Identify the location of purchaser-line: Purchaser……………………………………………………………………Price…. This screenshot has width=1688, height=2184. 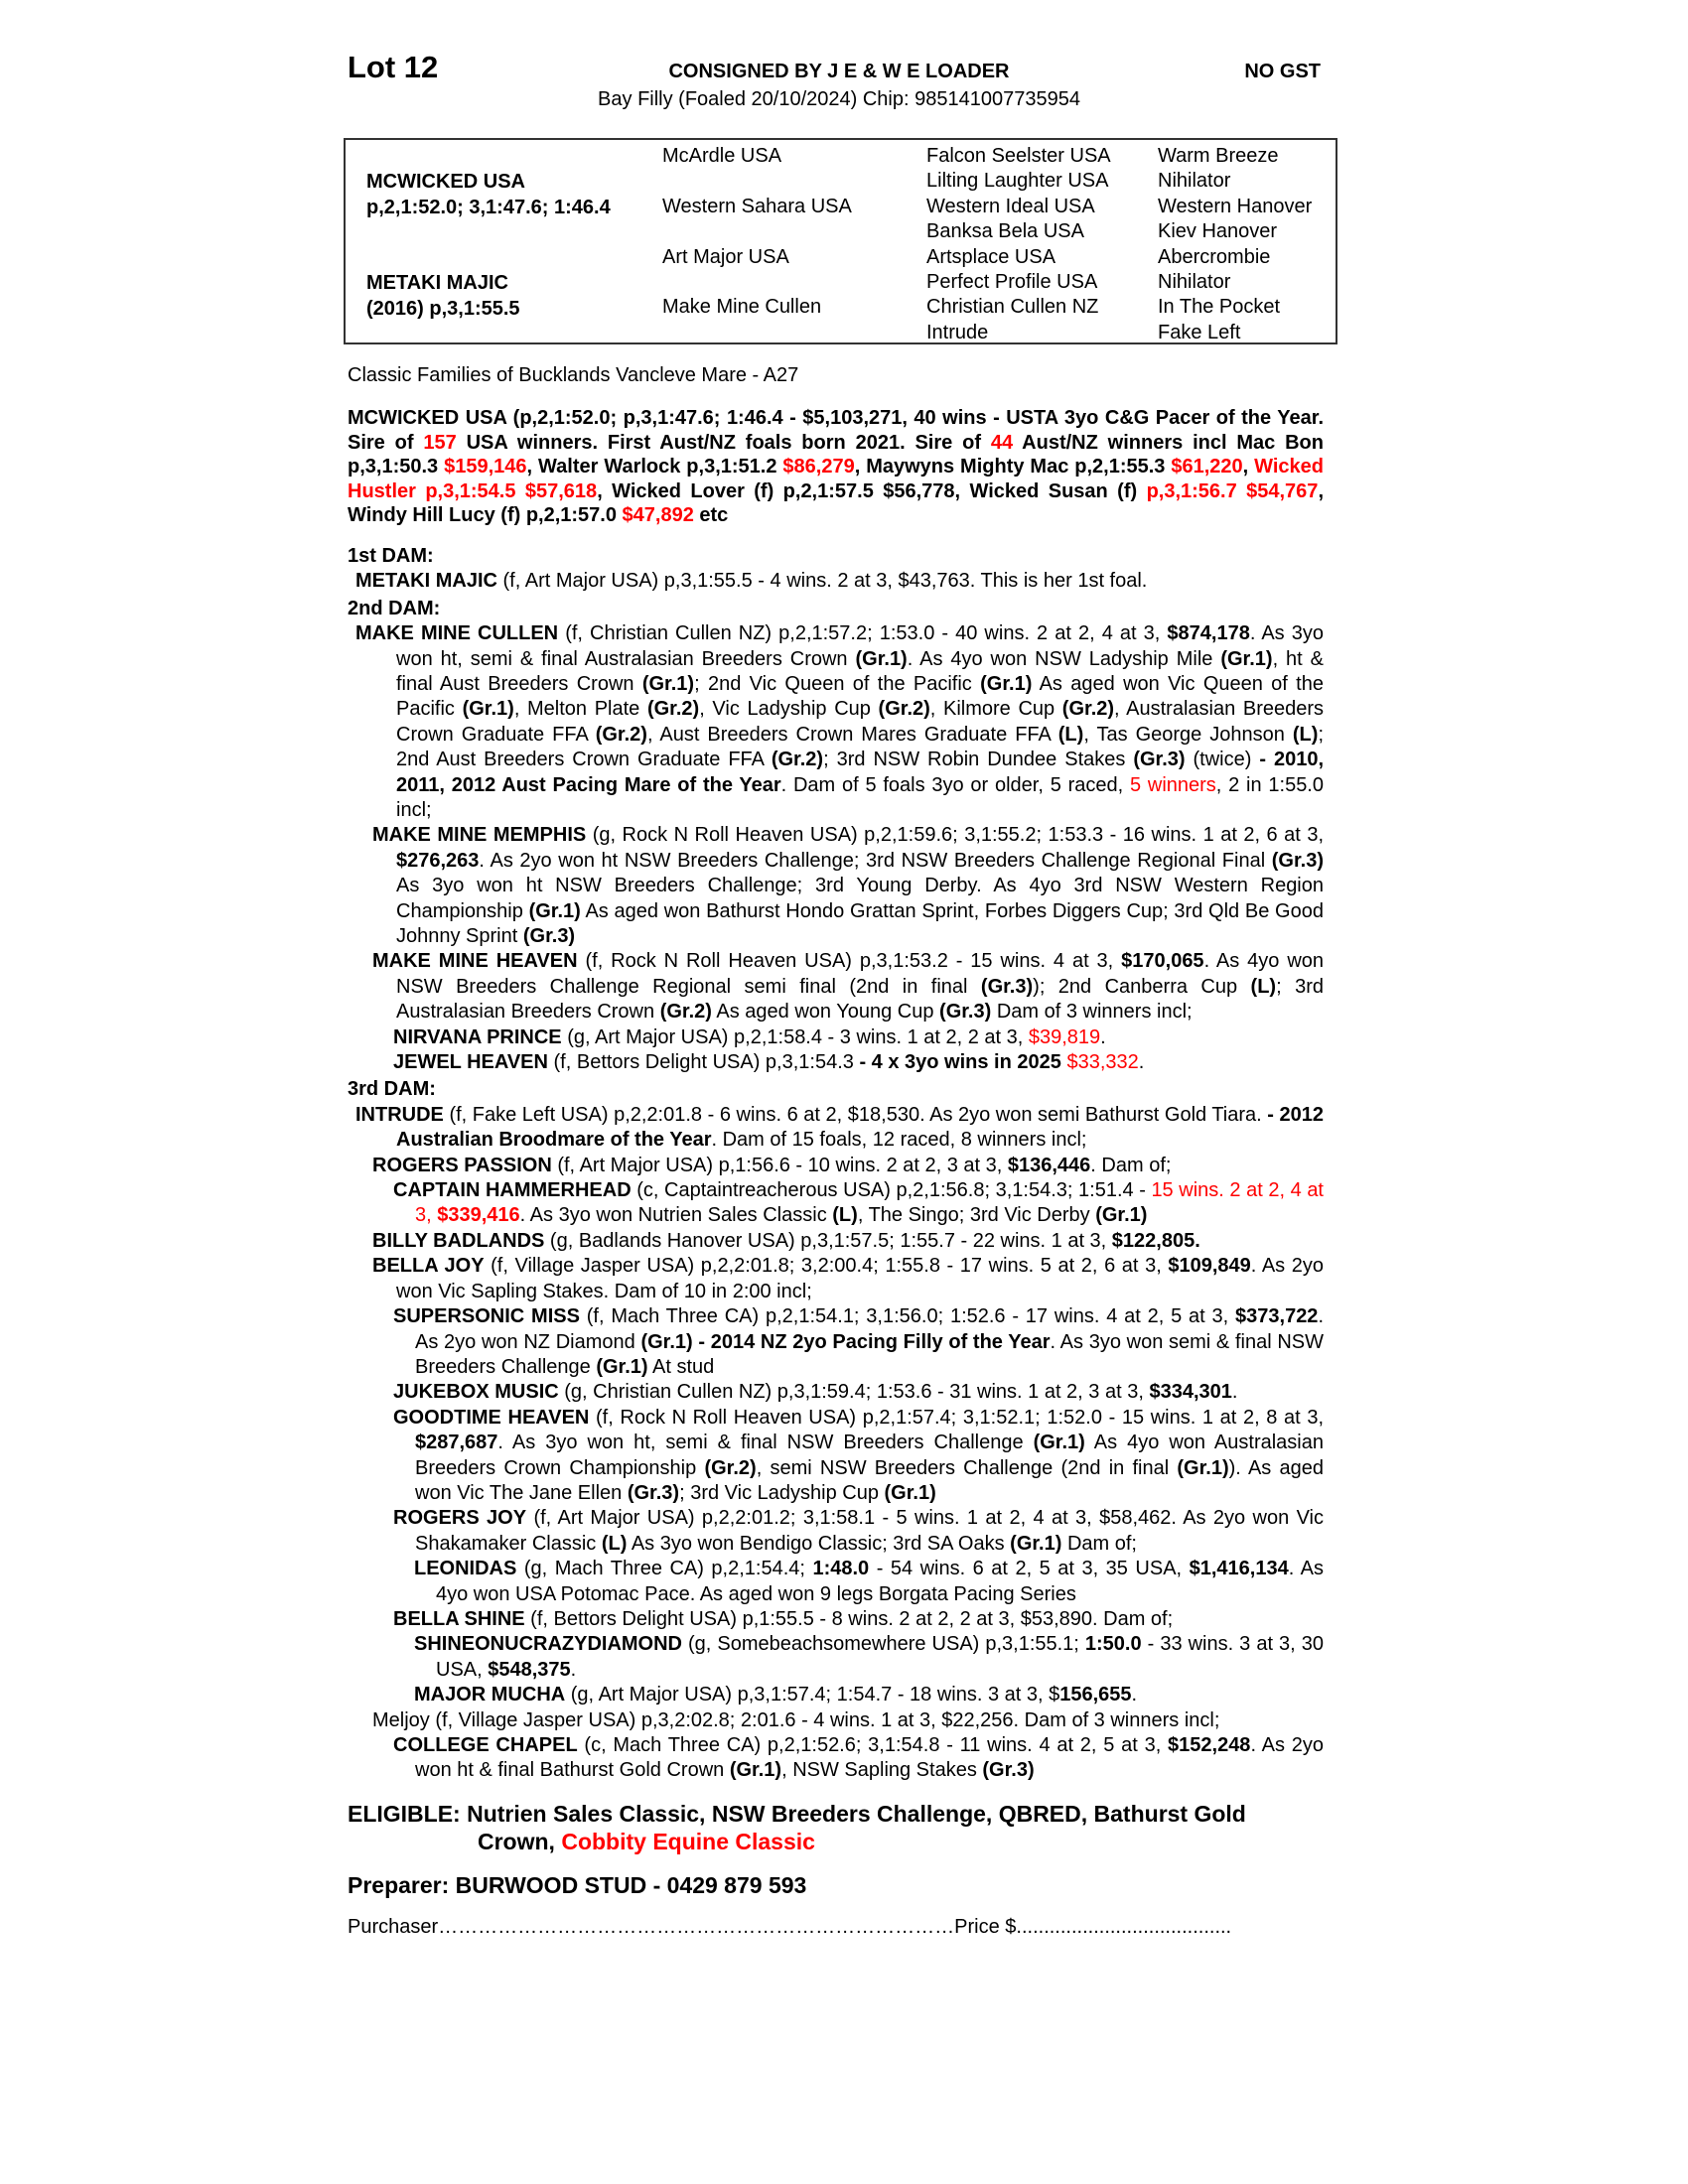
(836, 1927).